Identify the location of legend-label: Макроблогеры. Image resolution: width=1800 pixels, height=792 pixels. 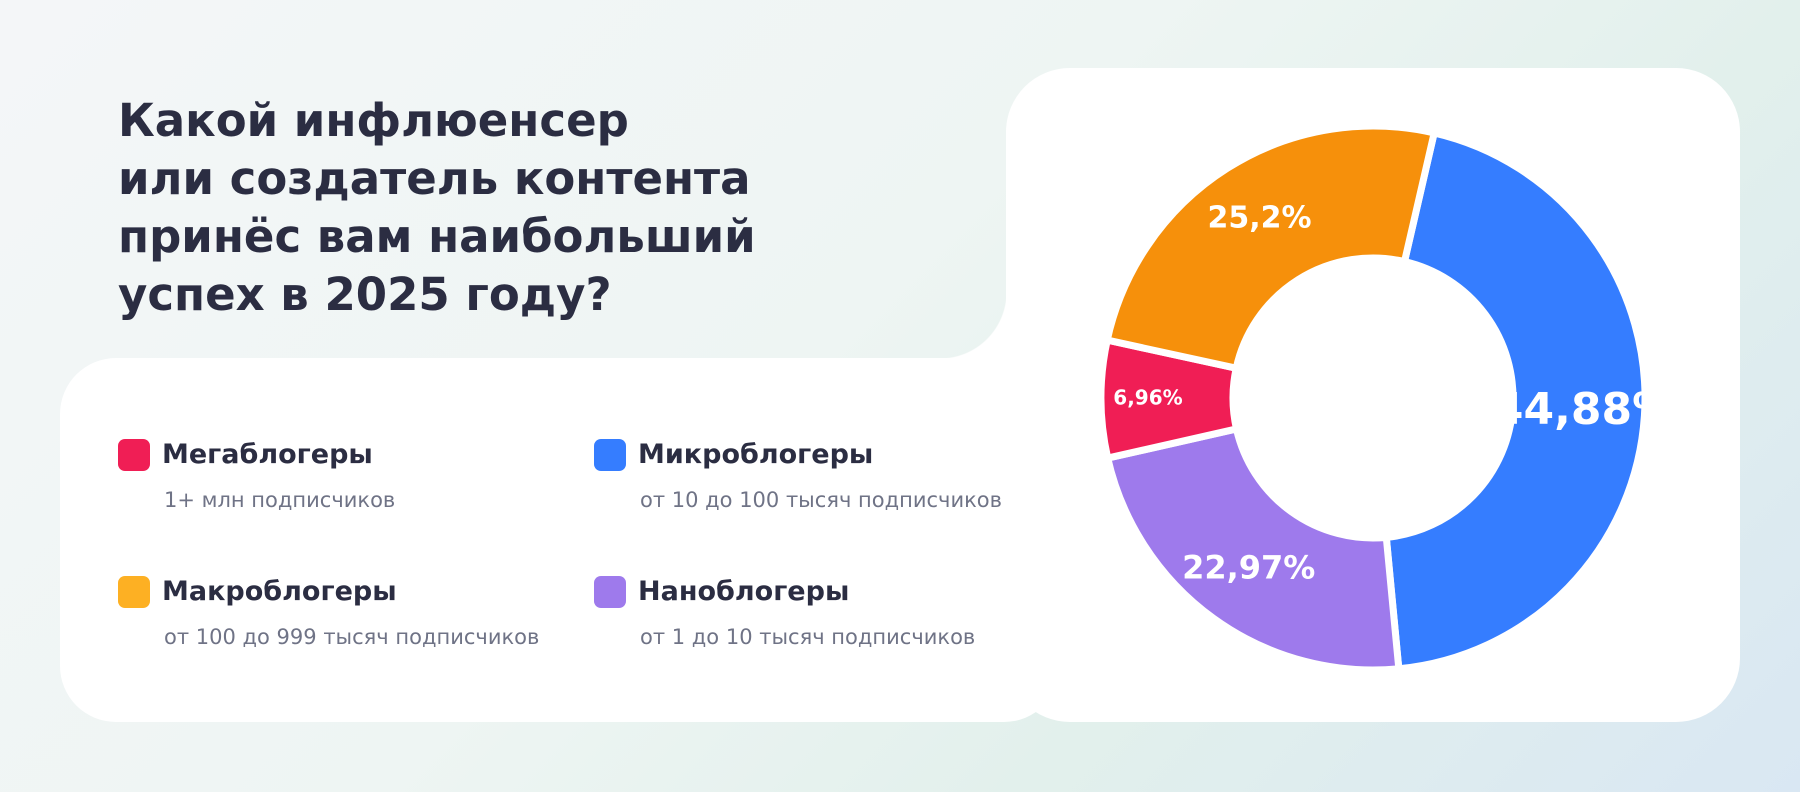
(279, 591).